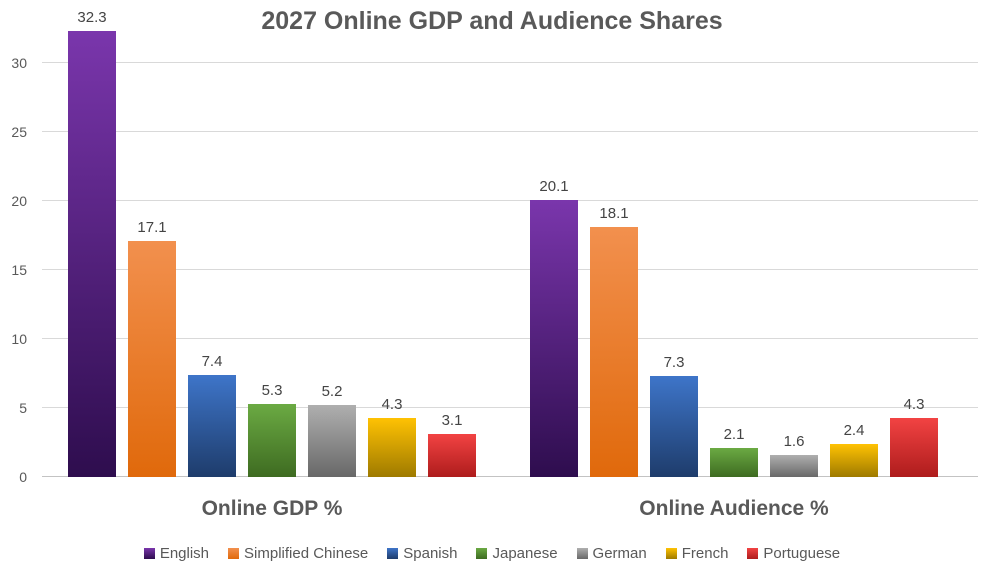 This screenshot has height=570, width=984. Describe the element at coordinates (19, 132) in the screenshot. I see `y-tick-label: 25` at that location.